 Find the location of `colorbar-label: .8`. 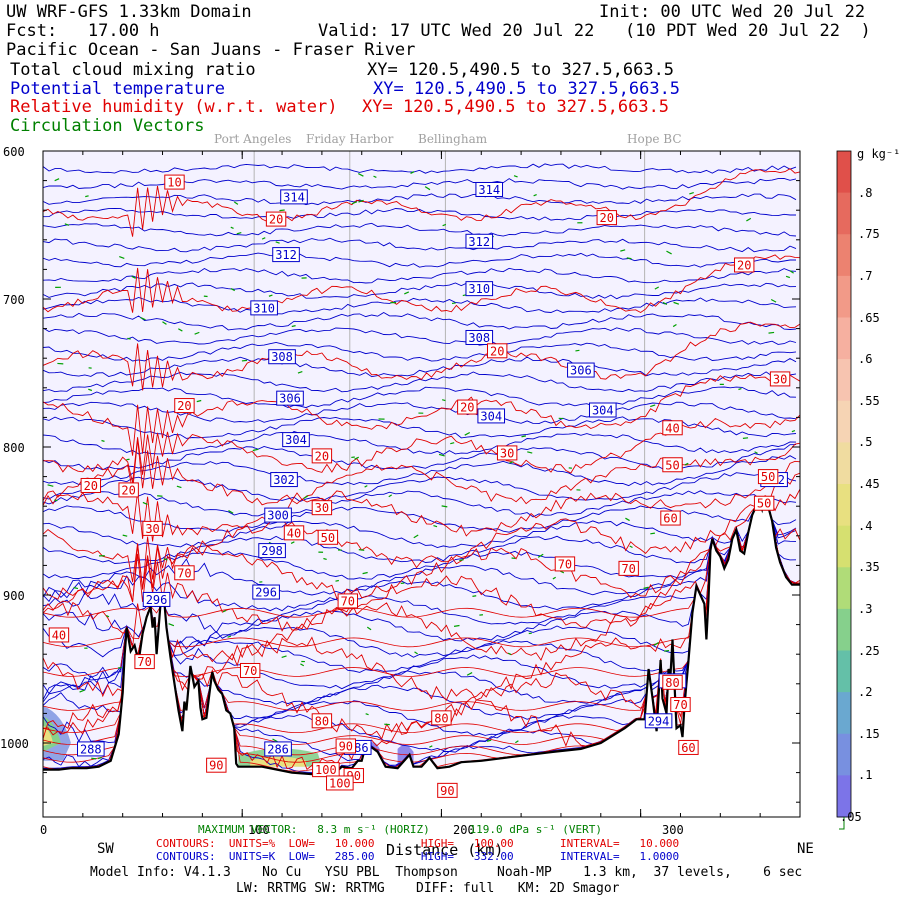

colorbar-label: .8 is located at coordinates (865, 192).